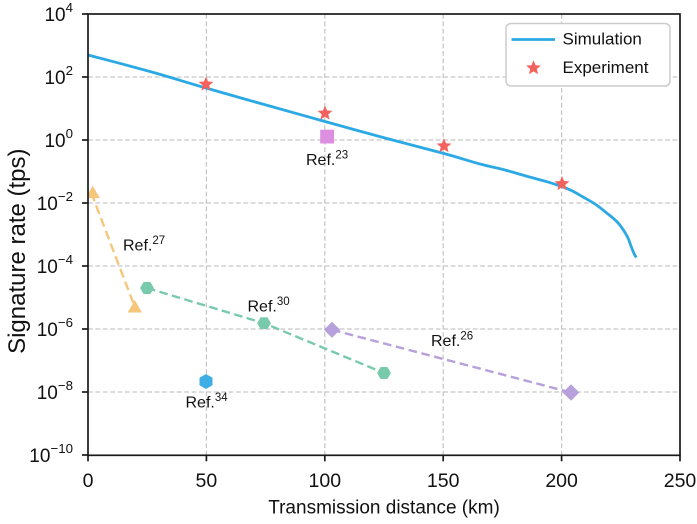  Describe the element at coordinates (606, 67) in the screenshot. I see `svg-text: Experiment` at that location.